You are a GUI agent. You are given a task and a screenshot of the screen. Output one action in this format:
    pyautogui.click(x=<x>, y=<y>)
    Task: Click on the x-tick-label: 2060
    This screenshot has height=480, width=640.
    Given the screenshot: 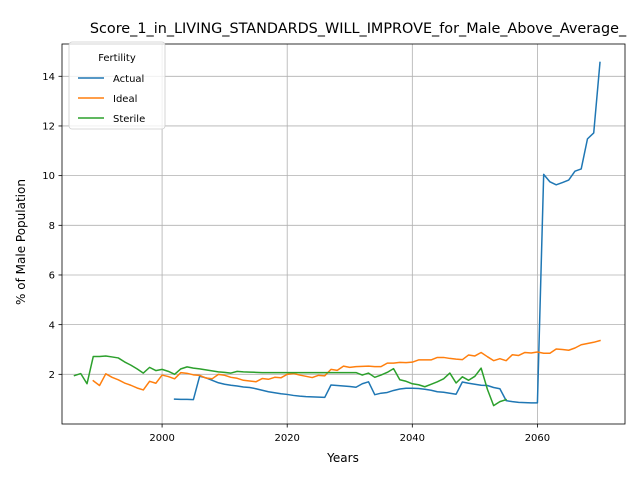 What is the action you would take?
    pyautogui.click(x=537, y=438)
    